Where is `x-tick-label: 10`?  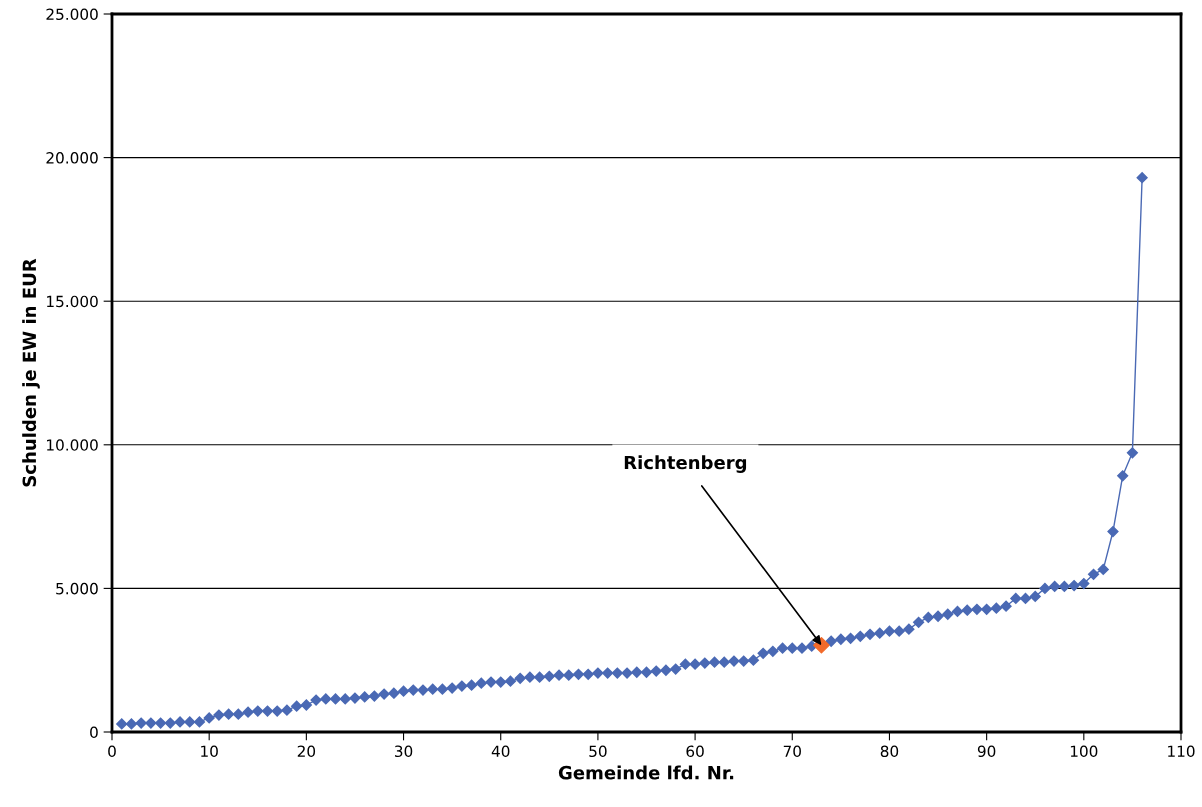
x-tick-label: 10 is located at coordinates (209, 751).